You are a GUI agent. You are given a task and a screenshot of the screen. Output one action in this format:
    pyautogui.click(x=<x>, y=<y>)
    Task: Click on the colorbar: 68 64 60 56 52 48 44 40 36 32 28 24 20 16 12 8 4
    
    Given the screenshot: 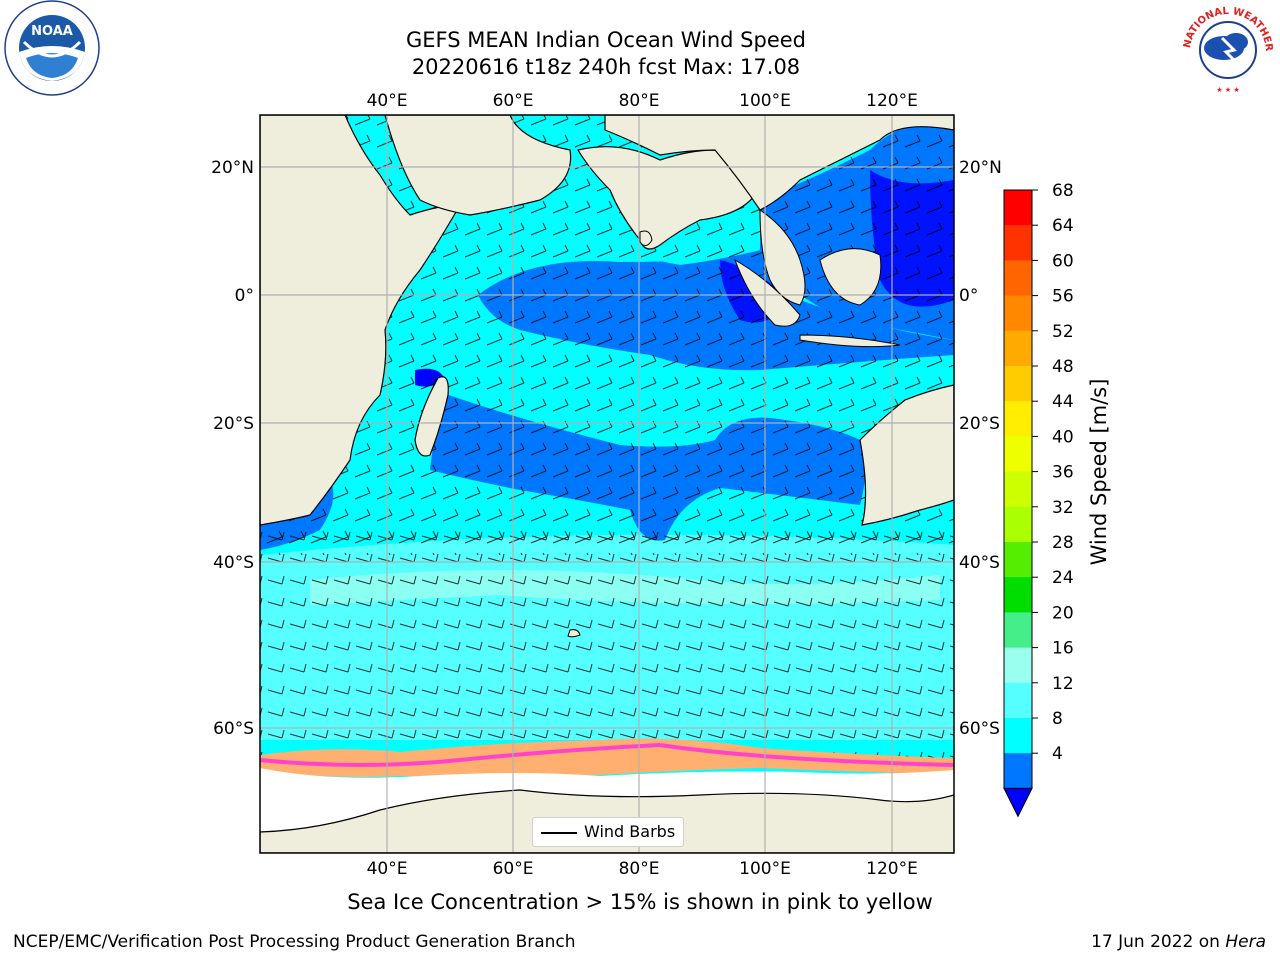 What is the action you would take?
    pyautogui.click(x=1038, y=499)
    